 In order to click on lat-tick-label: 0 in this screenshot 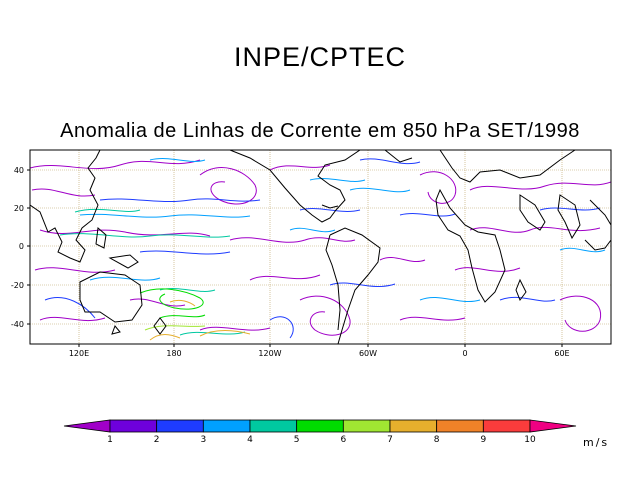, I will do `click(21, 246)`.